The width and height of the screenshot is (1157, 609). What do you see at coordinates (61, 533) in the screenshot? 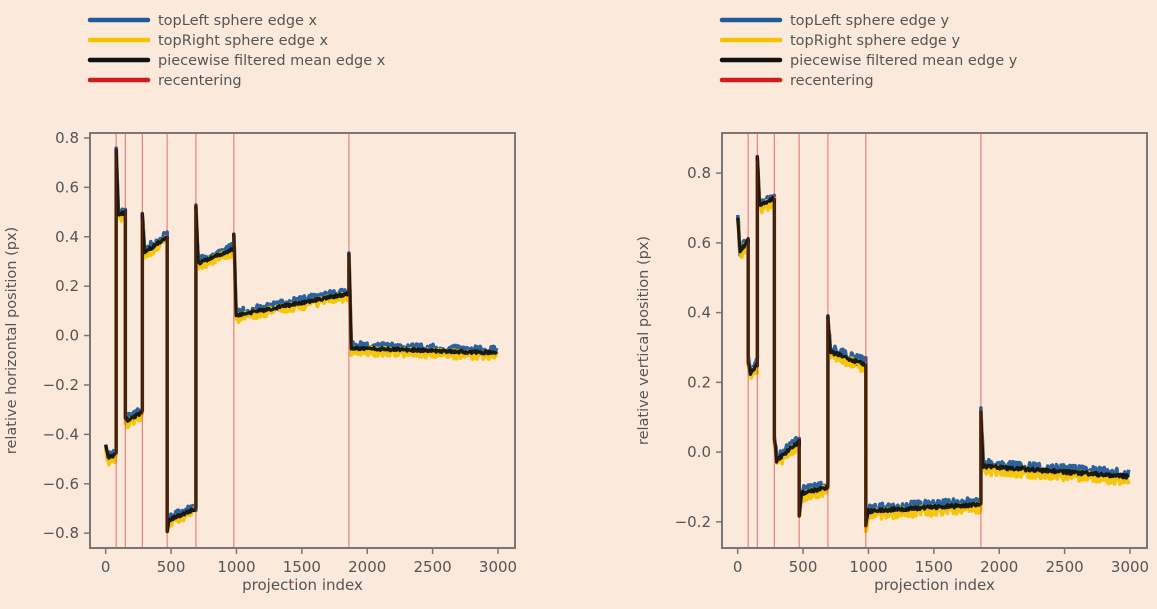
I see `y-tick-label: −0.8` at bounding box center [61, 533].